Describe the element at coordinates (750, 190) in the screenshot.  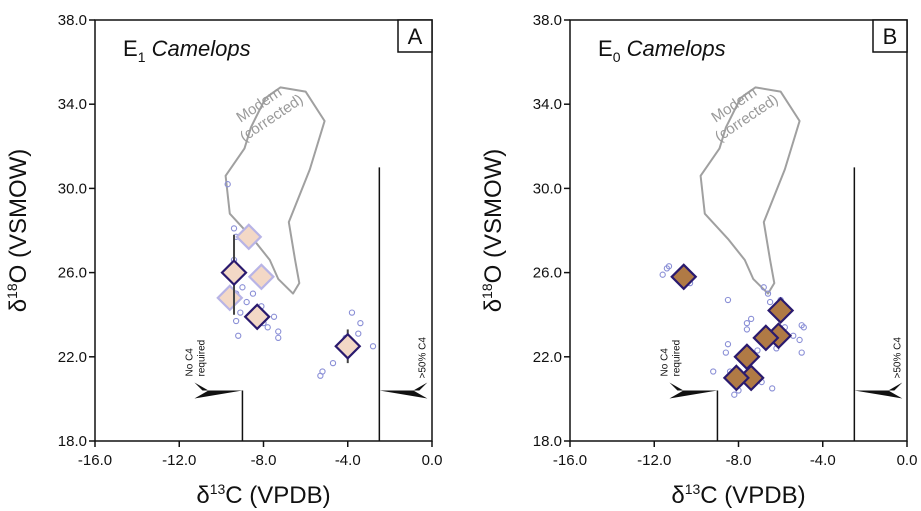
I see `modern-region-outline` at that location.